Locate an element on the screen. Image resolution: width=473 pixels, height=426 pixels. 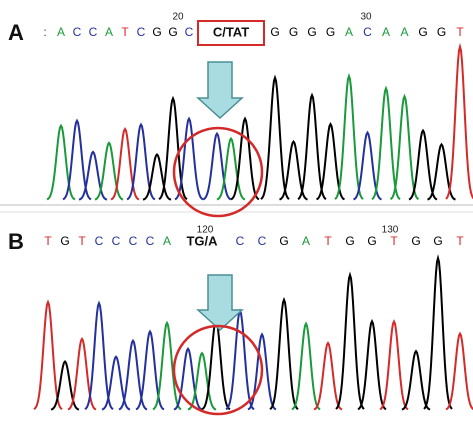
highlight-text: C/TAT is located at coordinates (231, 31).